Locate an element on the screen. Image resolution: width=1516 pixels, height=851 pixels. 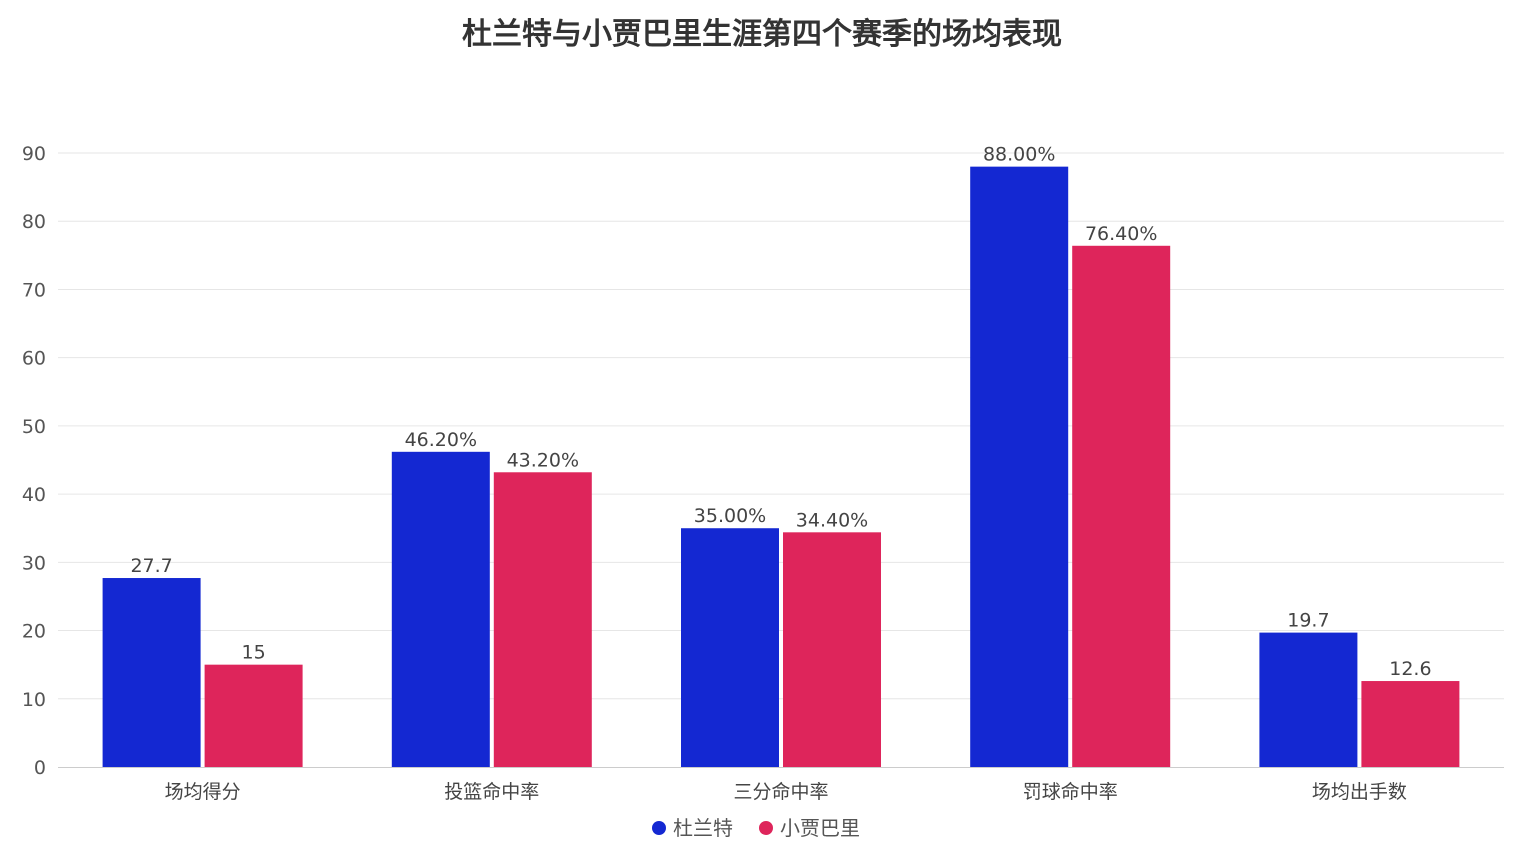
data-label: 35.00% is located at coordinates (730, 516).